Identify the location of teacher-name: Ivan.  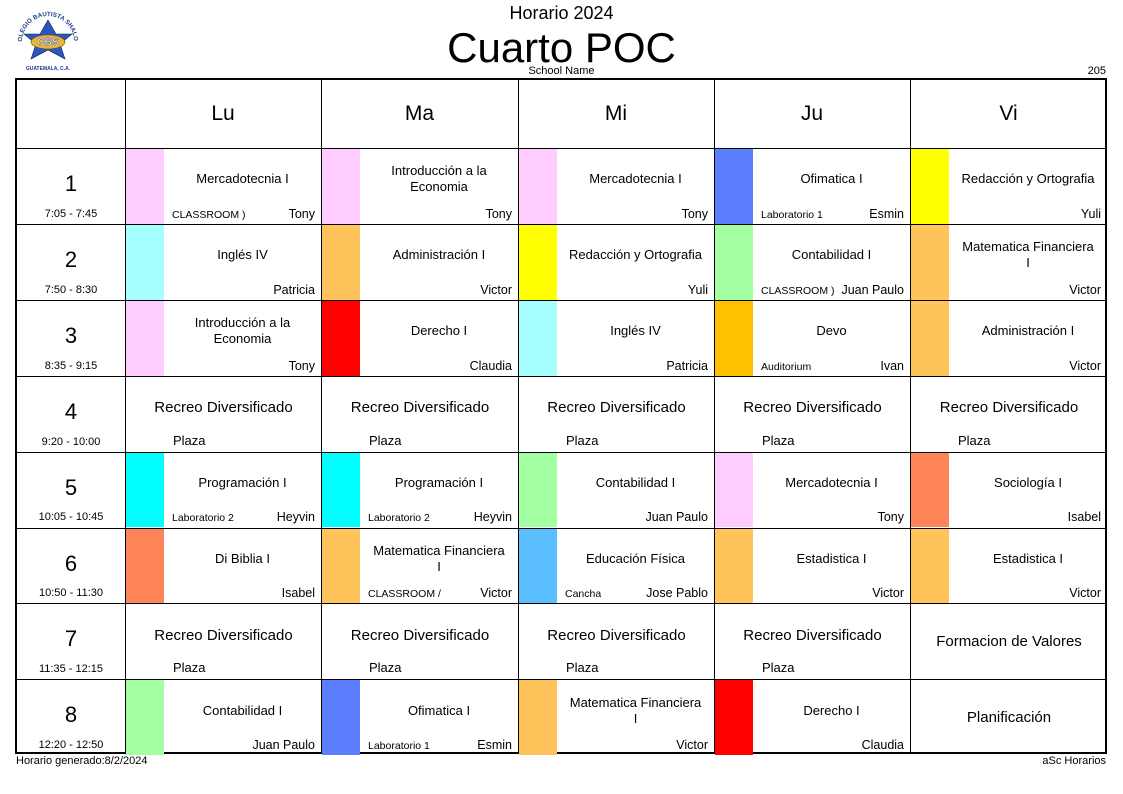
(892, 365).